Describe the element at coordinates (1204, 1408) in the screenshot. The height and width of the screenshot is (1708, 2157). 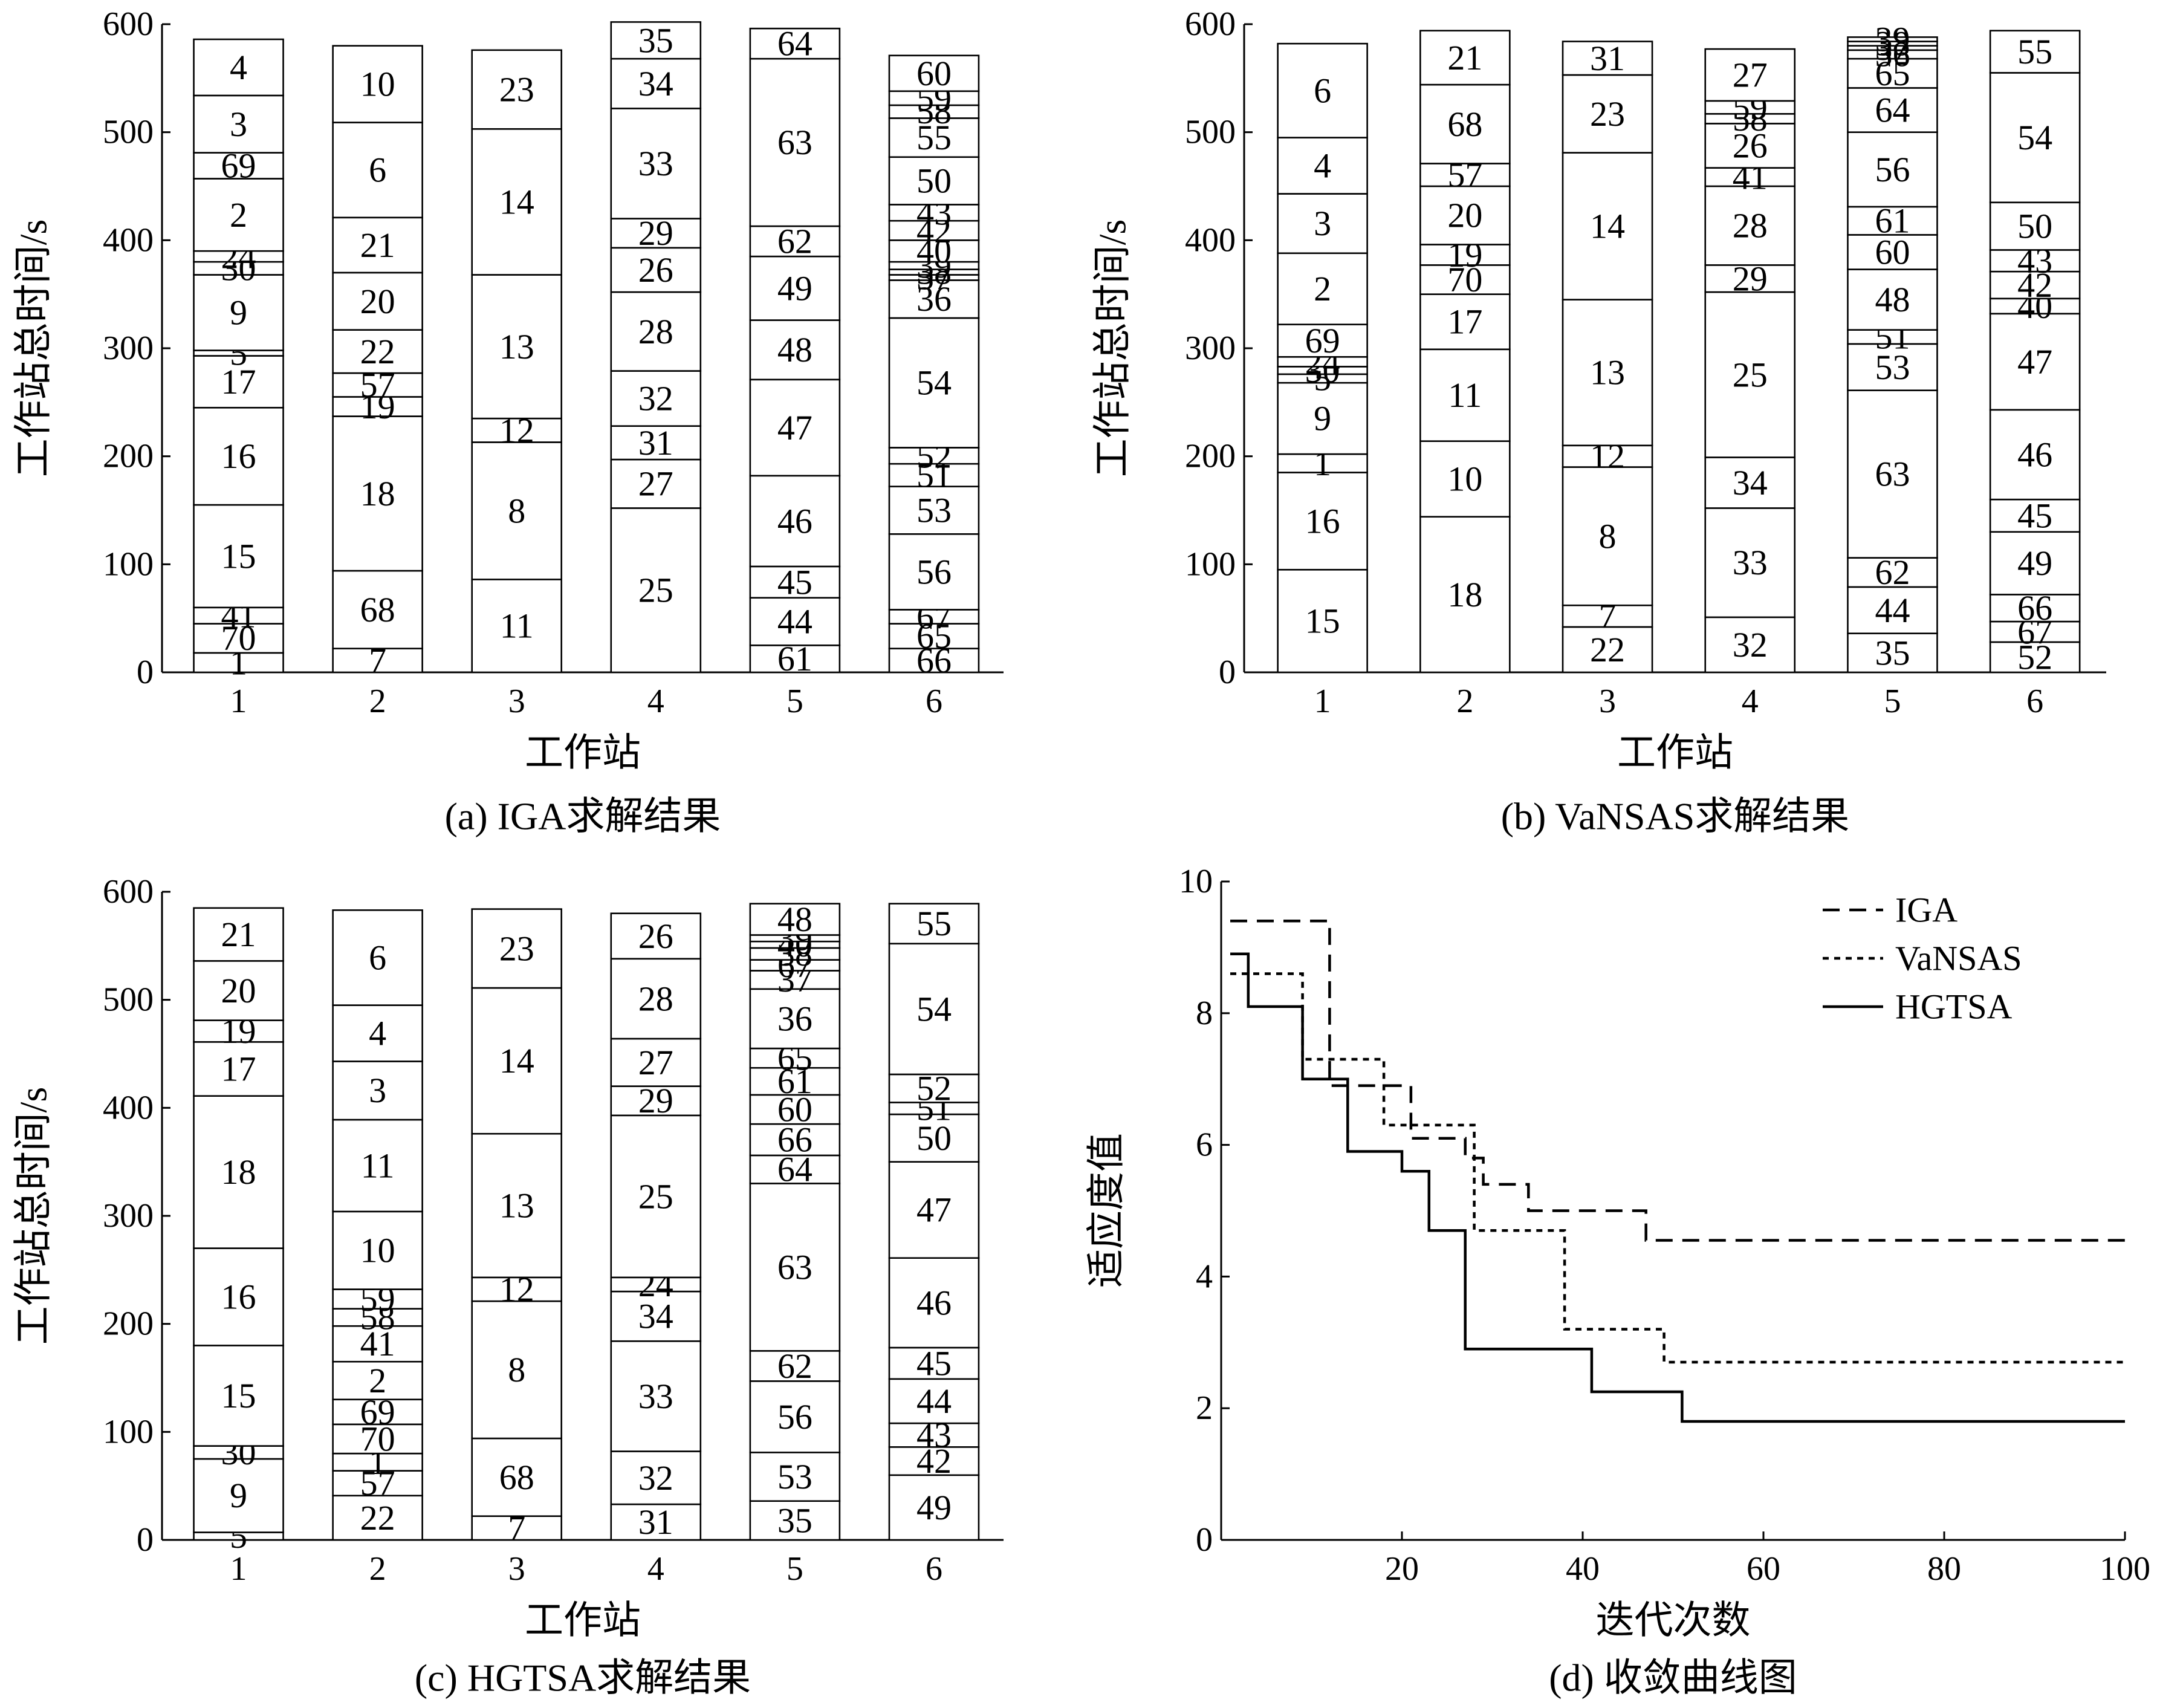
I see `y-tick-label: 2` at that location.